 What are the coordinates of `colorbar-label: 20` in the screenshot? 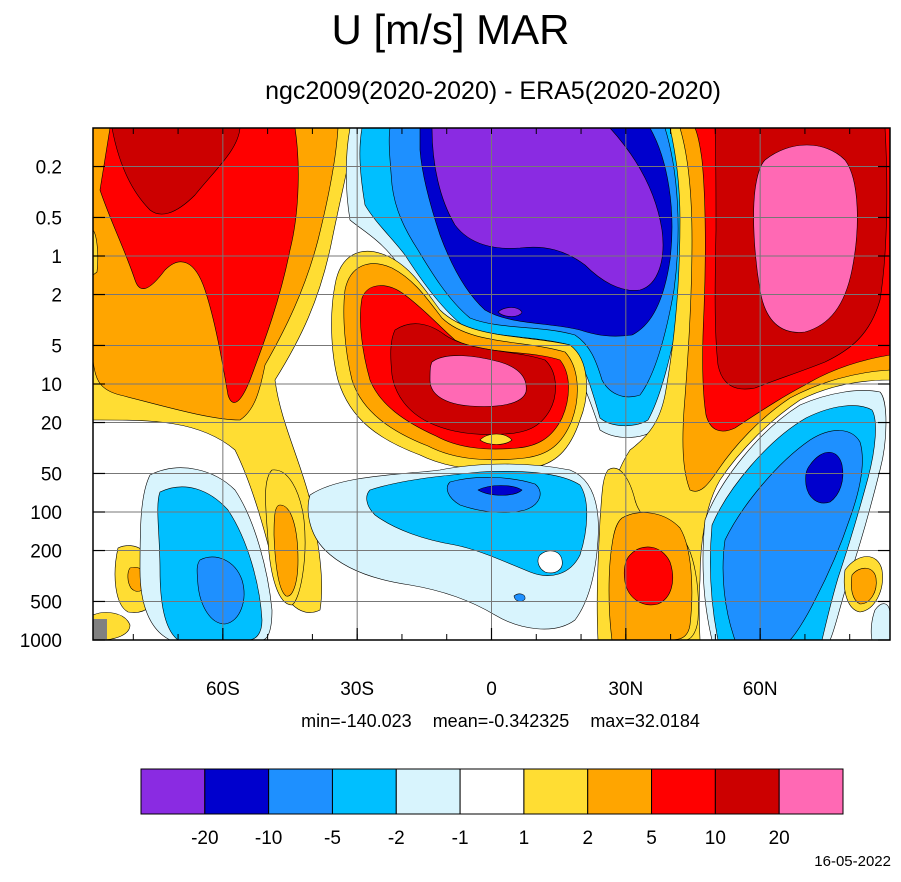 It's located at (779, 838).